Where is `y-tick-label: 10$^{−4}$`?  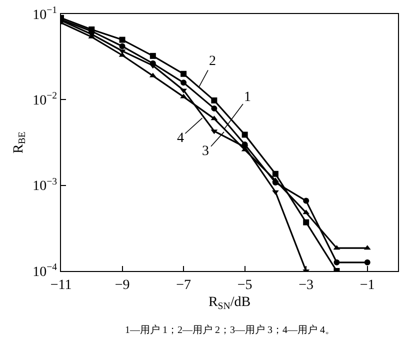
y-tick-label: 10$^{−4}$ is located at coordinates (45, 271).